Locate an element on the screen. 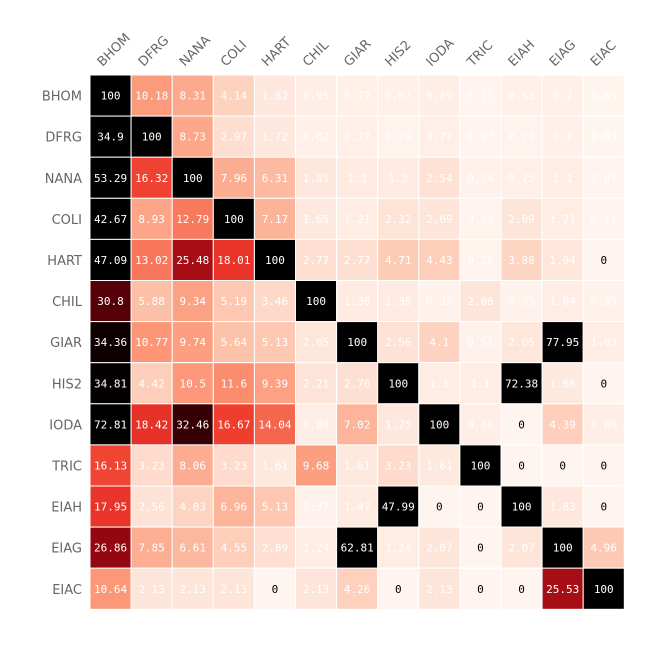  cell-value-label: 10.5 is located at coordinates (193, 383).